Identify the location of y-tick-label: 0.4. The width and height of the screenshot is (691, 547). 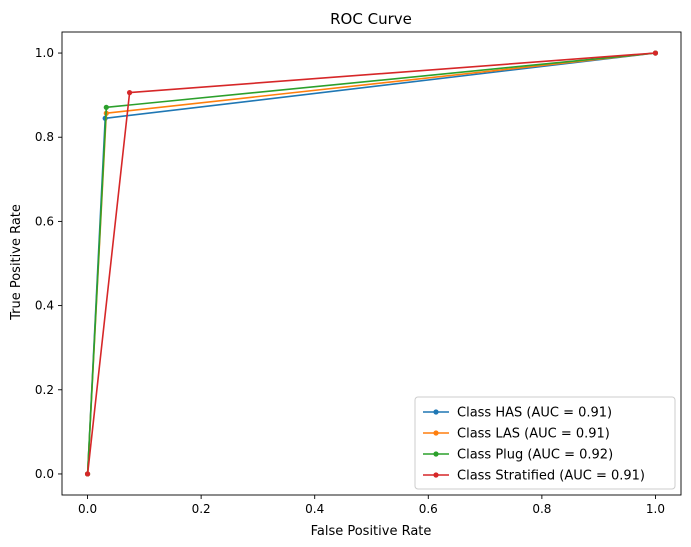
(44, 306).